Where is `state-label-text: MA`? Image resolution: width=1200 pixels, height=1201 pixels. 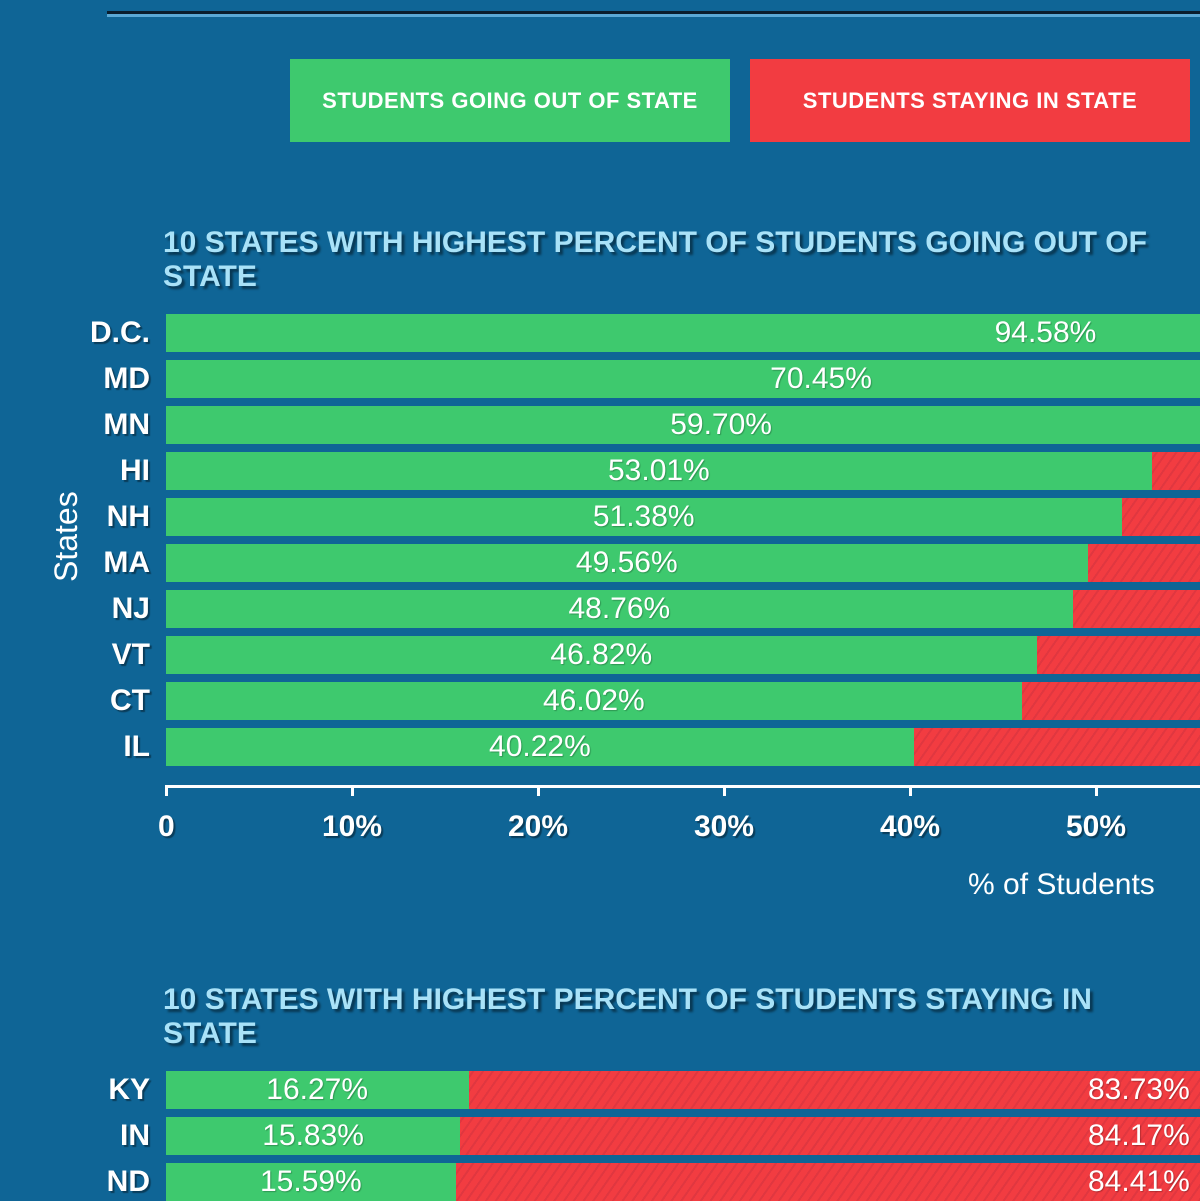
state-label-text: MA is located at coordinates (126, 562).